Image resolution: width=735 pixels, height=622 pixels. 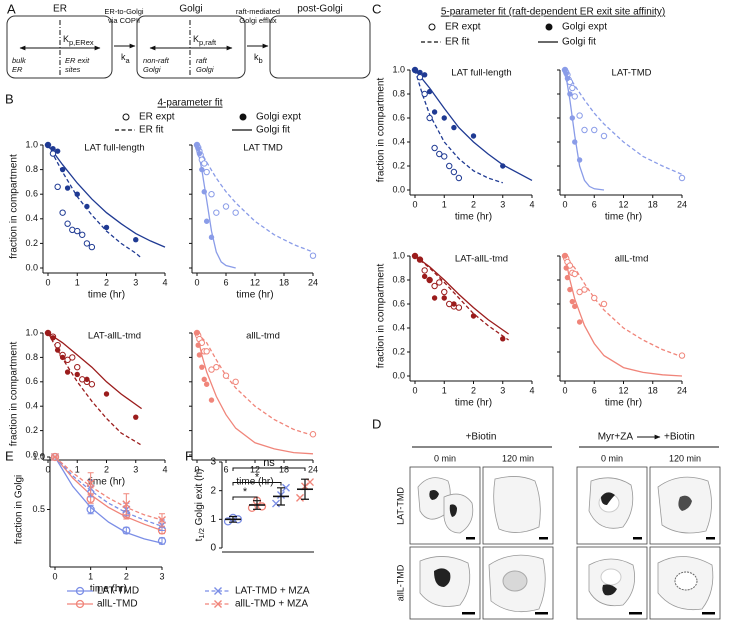 What do you see at coordinates (73, 69) in the screenshot?
I see `region-label: sites` at bounding box center [73, 69].